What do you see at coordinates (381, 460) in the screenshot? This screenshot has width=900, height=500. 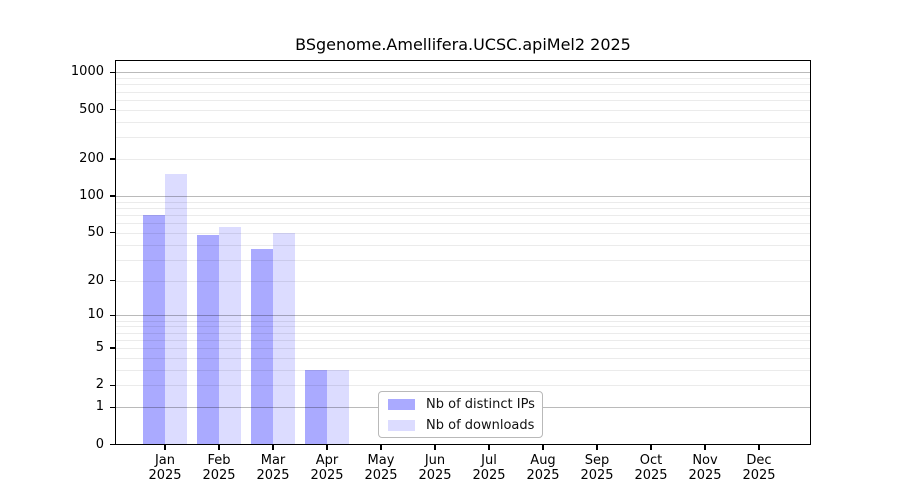 I see `x-tick-month: May` at bounding box center [381, 460].